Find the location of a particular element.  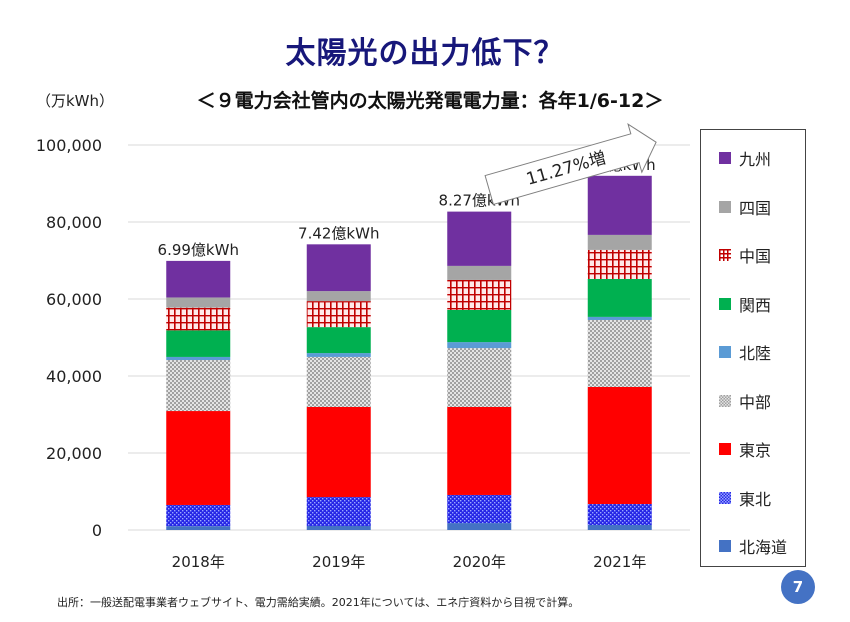

legend-item: 関西 is located at coordinates (745, 304).